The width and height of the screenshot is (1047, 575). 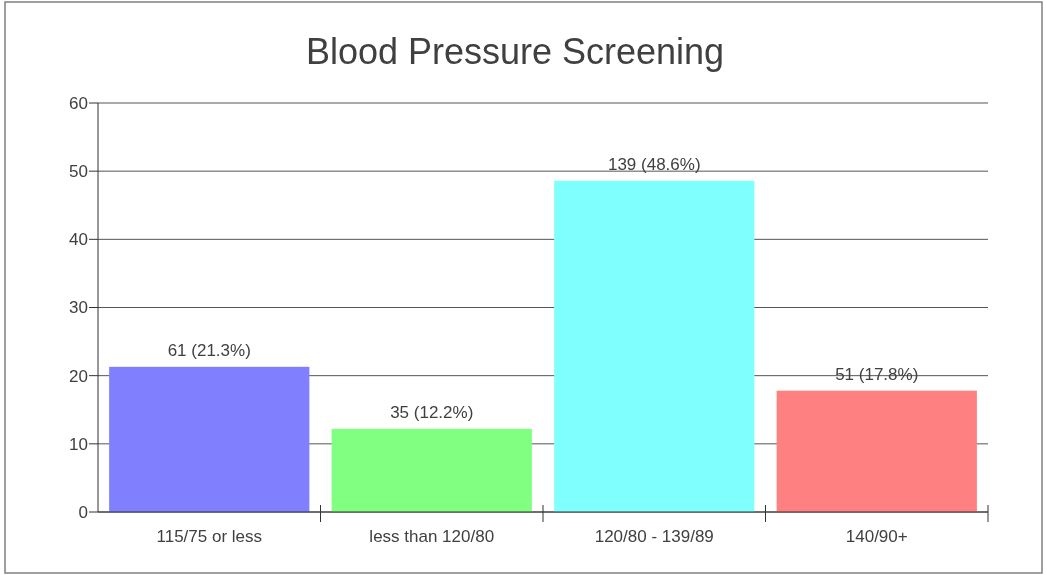 What do you see at coordinates (515, 51) in the screenshot?
I see `chart-title: Blood Pressure Screening` at bounding box center [515, 51].